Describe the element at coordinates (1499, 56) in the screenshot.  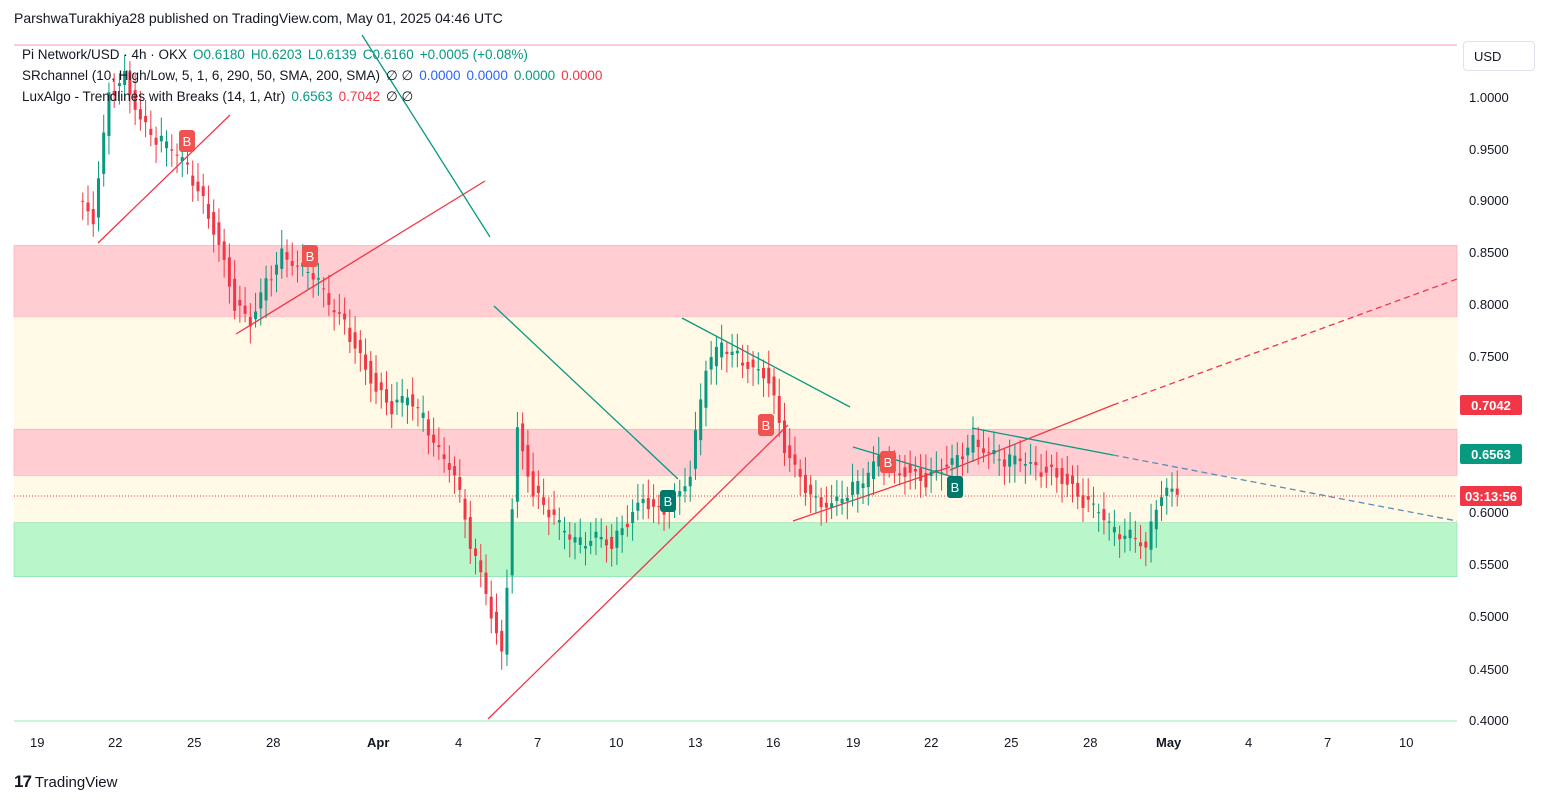
I see `currency-selector: USD` at that location.